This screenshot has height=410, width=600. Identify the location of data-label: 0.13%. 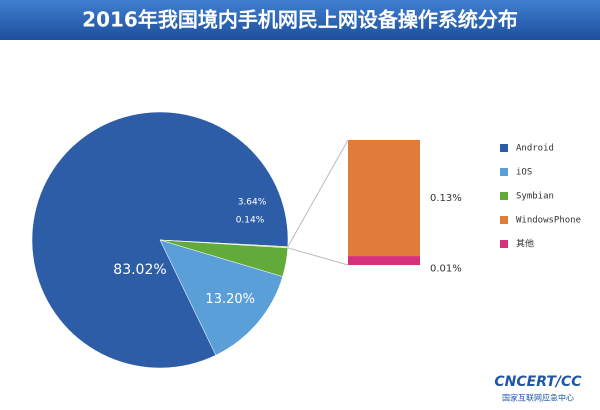
(446, 198).